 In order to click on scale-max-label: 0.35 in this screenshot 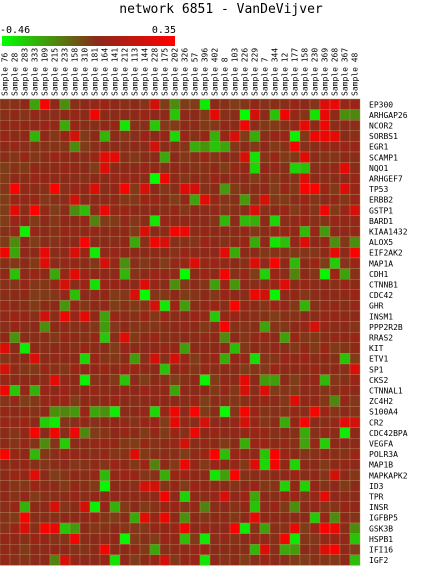, I will do `click(164, 30)`.